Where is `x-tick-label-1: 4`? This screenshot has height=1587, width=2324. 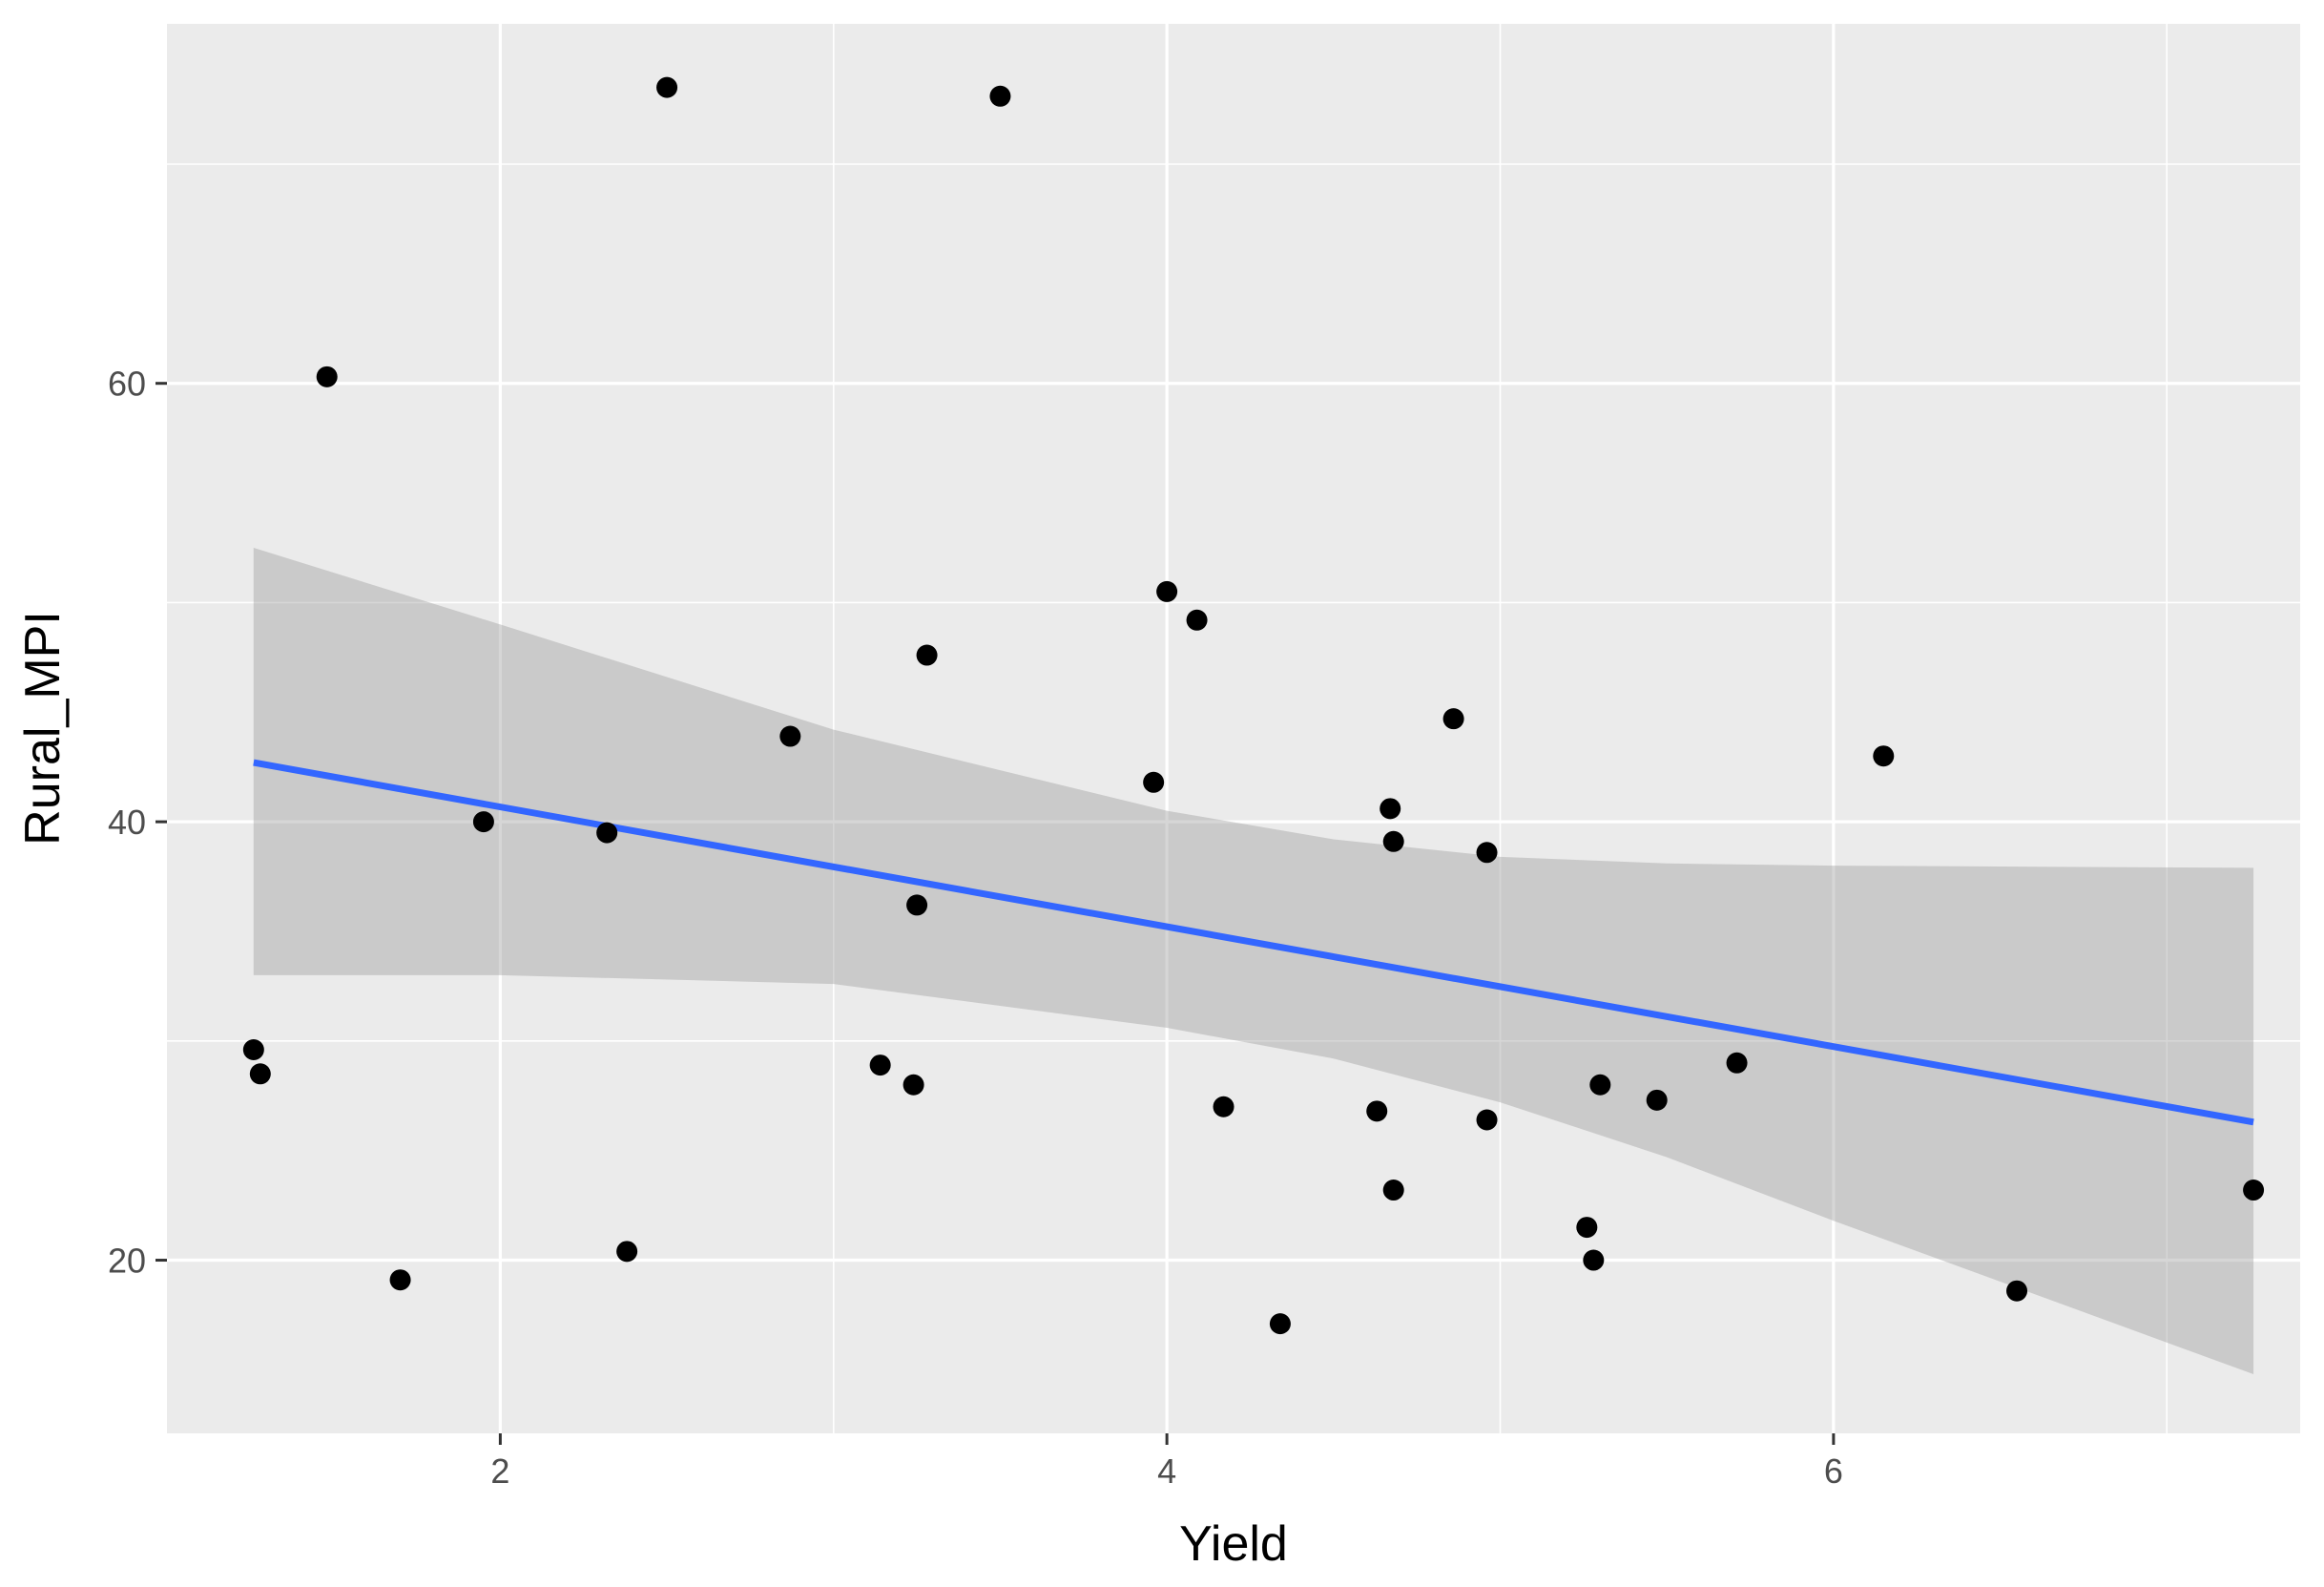 x-tick-label-1: 4 is located at coordinates (1166, 1471).